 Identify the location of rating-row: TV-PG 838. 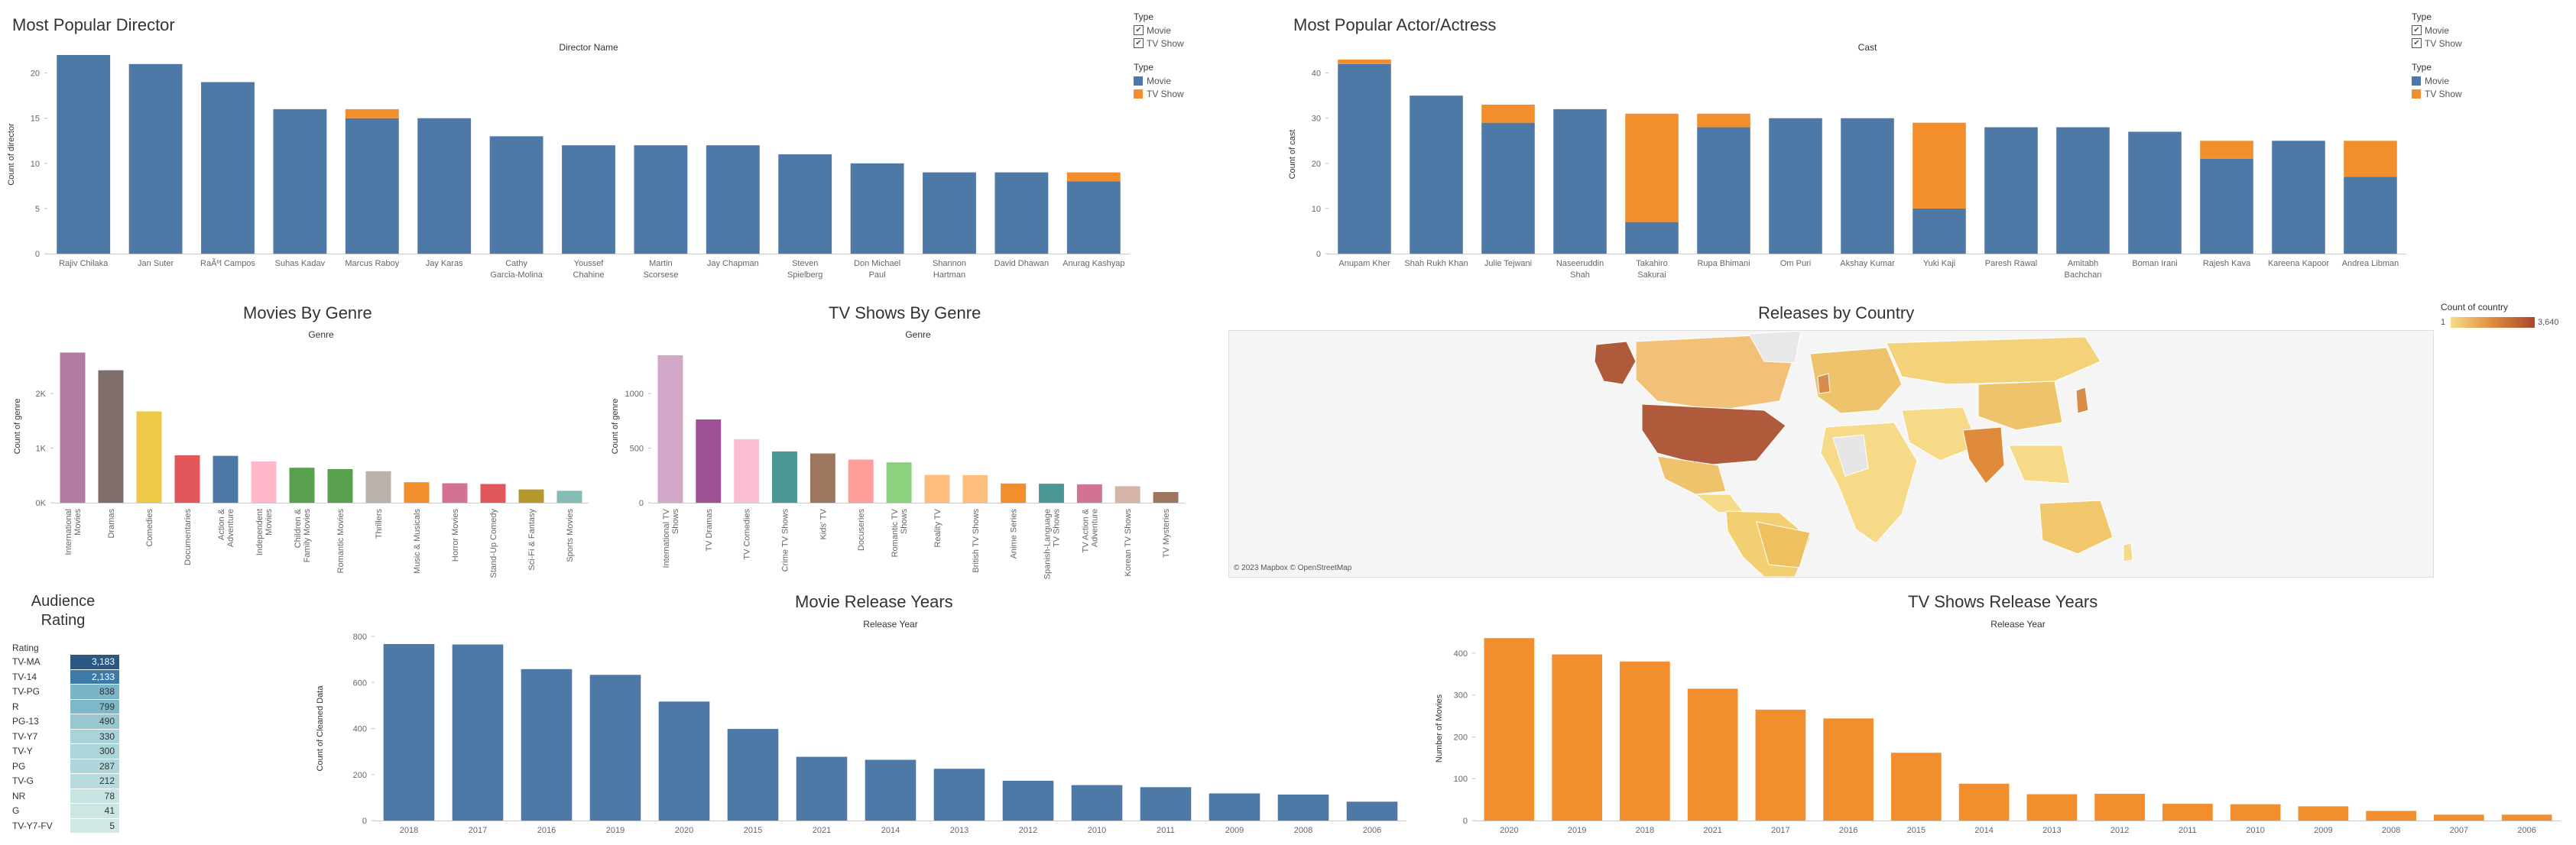
(71, 692).